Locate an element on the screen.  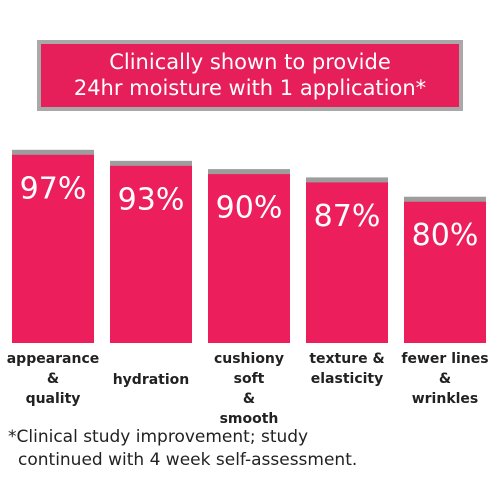
chart-title: Clinically shown to provide is located at coordinates (250, 62).